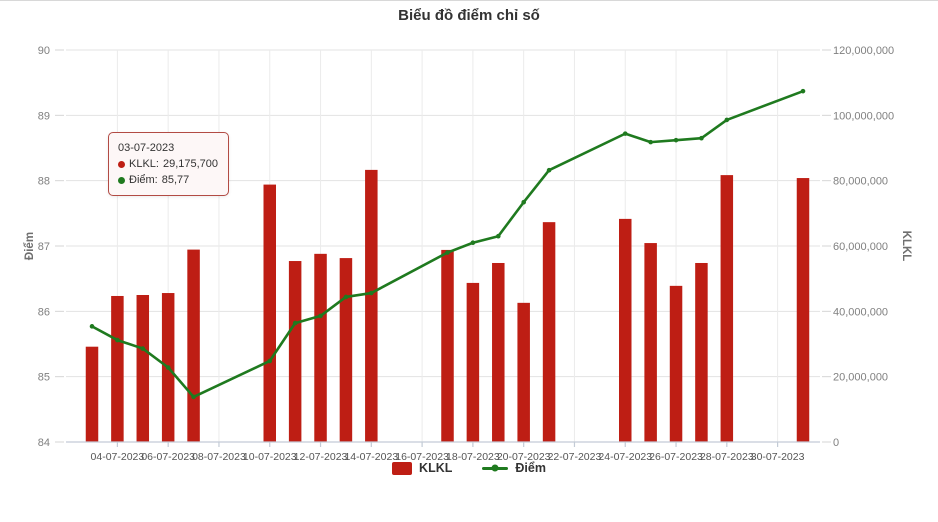  I want to click on bar-klkl-05-07-2023, so click(143, 368).